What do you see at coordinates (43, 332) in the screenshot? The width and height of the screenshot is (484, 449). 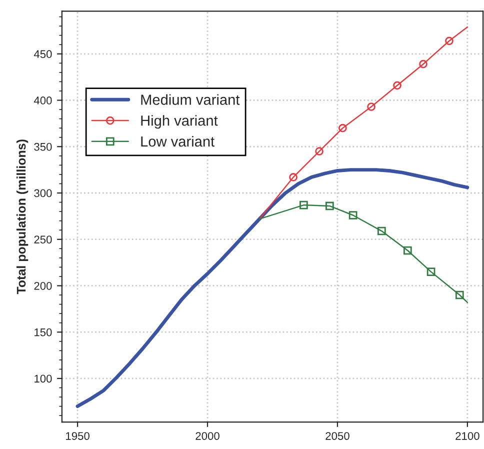 I see `y-tick-label: 150` at bounding box center [43, 332].